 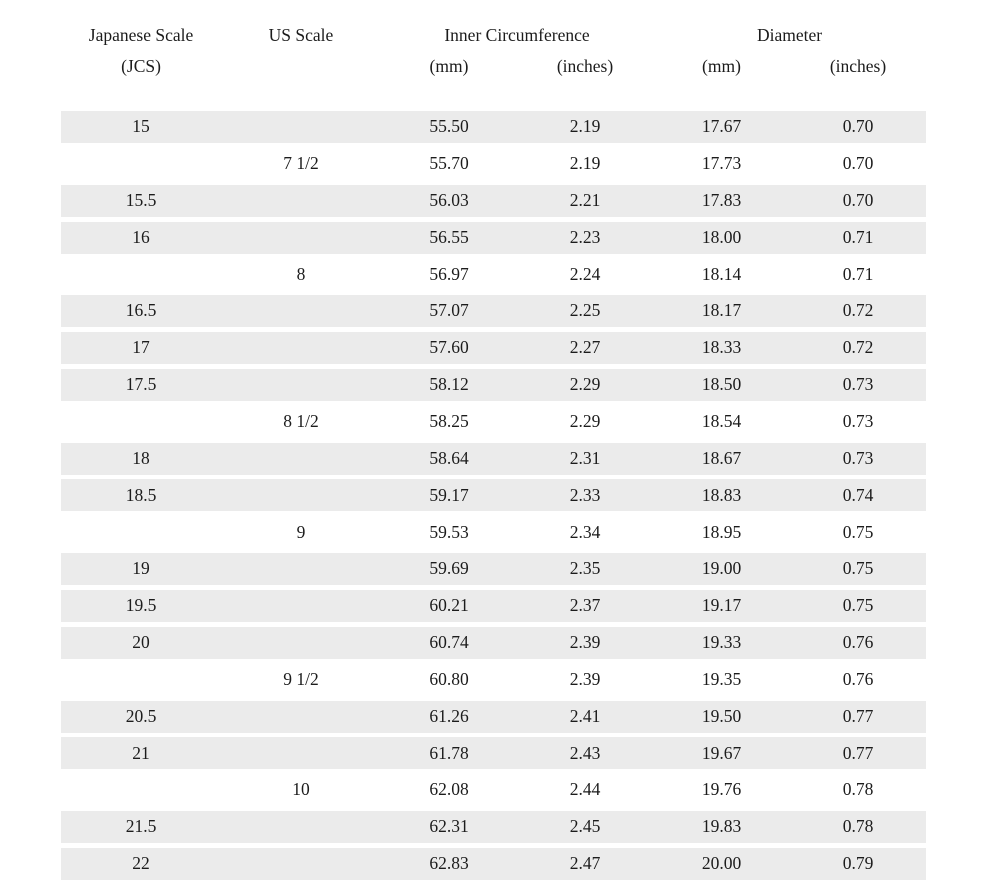 What do you see at coordinates (721, 384) in the screenshot?
I see `cell-diameter-mm: 18.50` at bounding box center [721, 384].